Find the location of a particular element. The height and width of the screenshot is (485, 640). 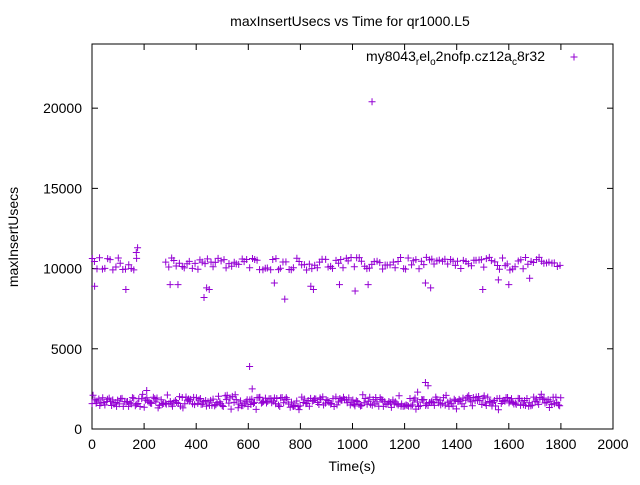

y-tick-label: 0 is located at coordinates (78, 429).